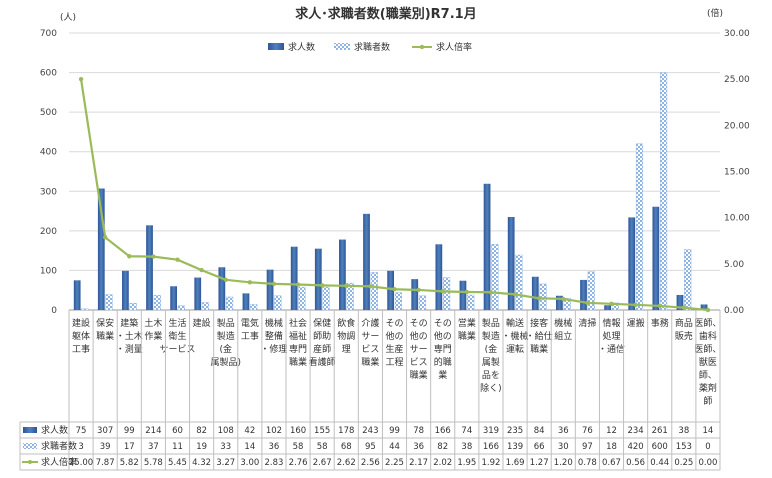  What do you see at coordinates (683, 463) in the screenshot?
I see `table-cell: 0.25` at bounding box center [683, 463].